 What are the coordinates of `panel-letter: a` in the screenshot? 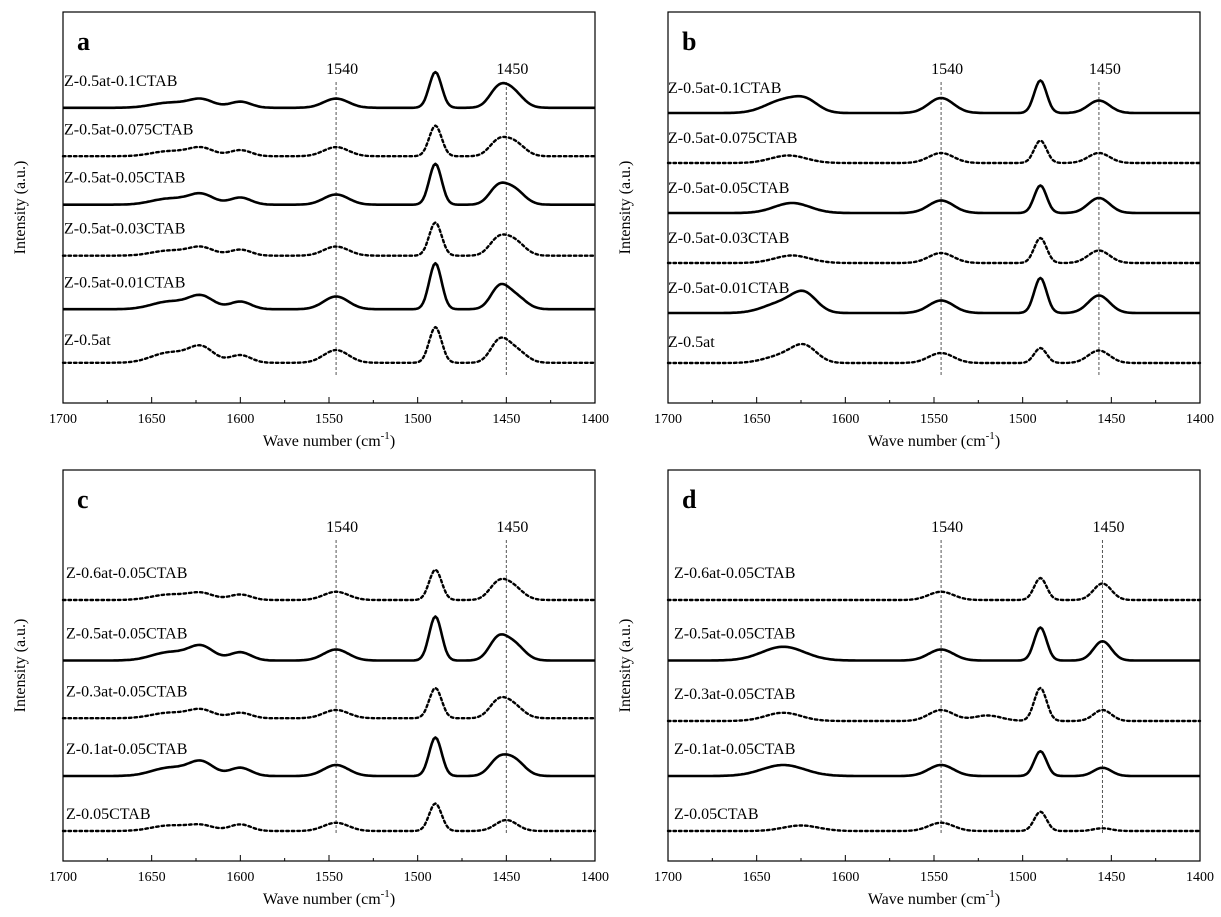 It's located at (83, 41).